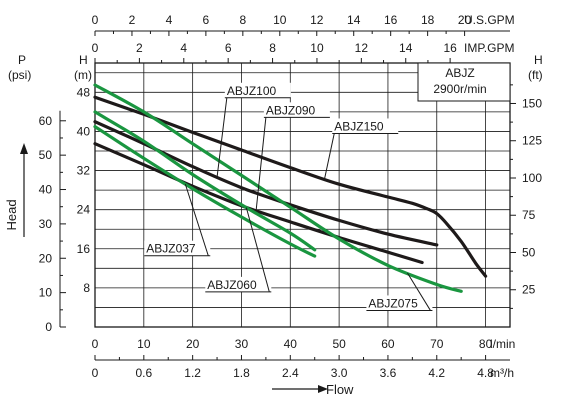 This screenshot has width=568, height=408. Describe the element at coordinates (11, 214) in the screenshot. I see `head-axis-title: Head` at that location.